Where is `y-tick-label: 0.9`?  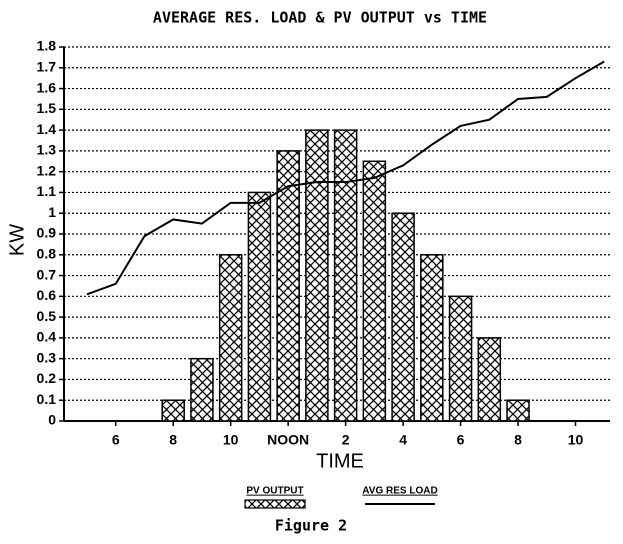
y-tick-label: 0.9 is located at coordinates (47, 233).